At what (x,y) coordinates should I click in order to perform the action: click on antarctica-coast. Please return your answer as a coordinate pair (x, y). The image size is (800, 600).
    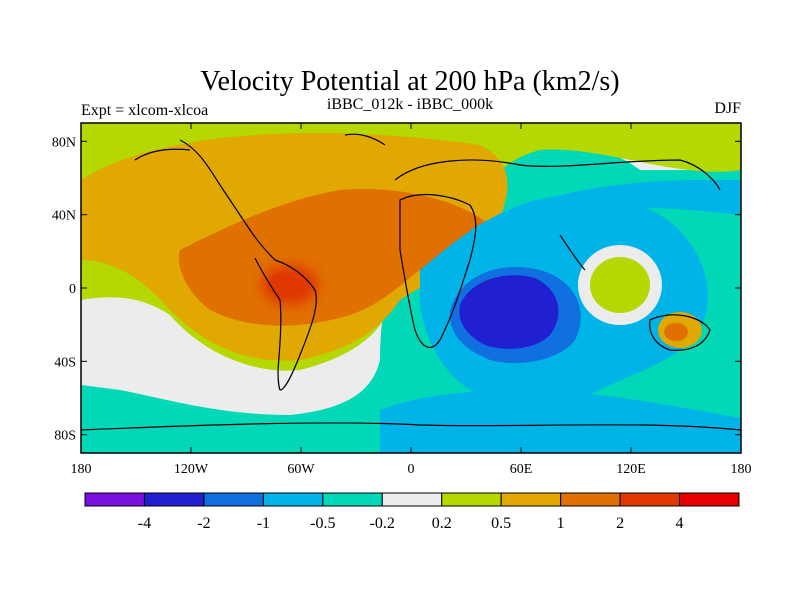
    Looking at the image, I should click on (411, 426).